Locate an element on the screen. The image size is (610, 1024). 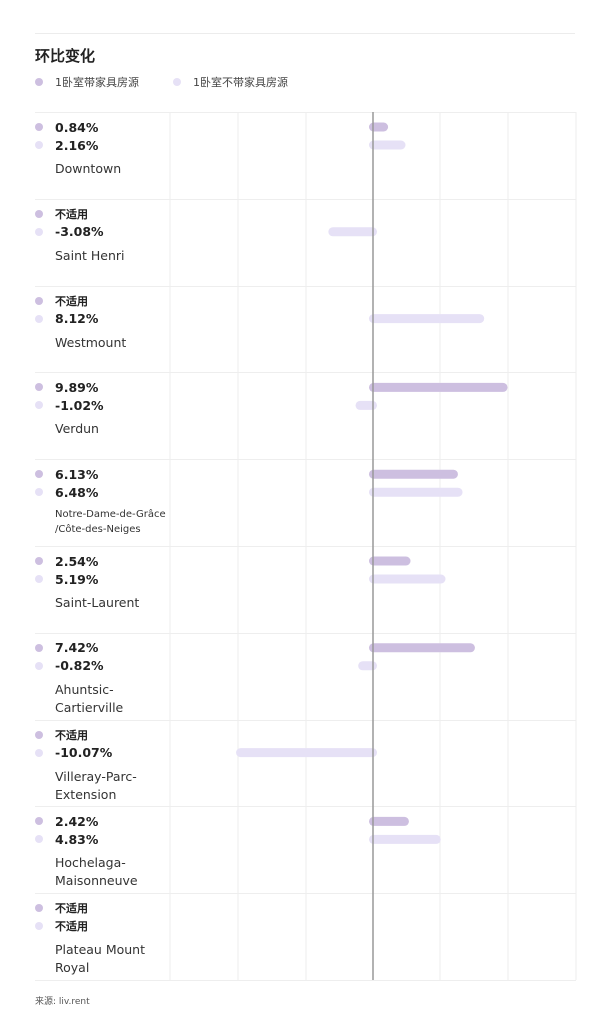
region-name: Hochelaga-Maisonneuve is located at coordinates (96, 872).